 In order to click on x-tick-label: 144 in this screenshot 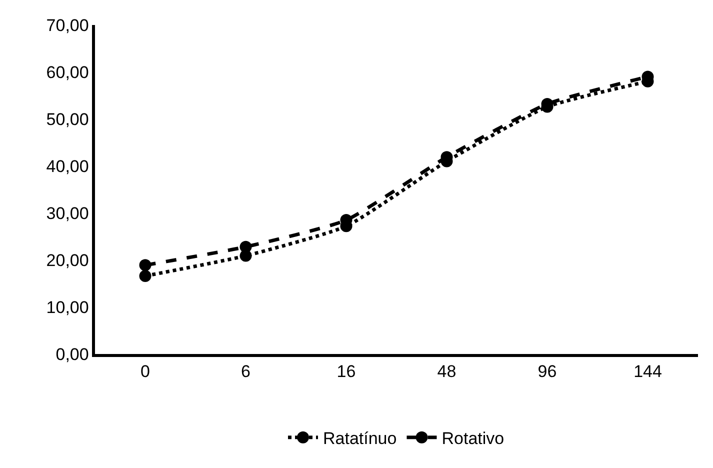, I will do `click(648, 372)`.